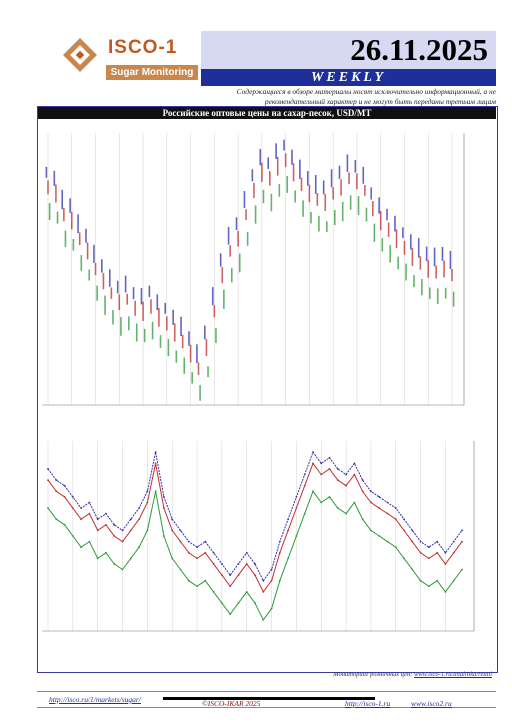 This screenshot has height=726, width=512. Describe the element at coordinates (143, 47) in the screenshot. I see `logo-name: ISCO-1` at that location.